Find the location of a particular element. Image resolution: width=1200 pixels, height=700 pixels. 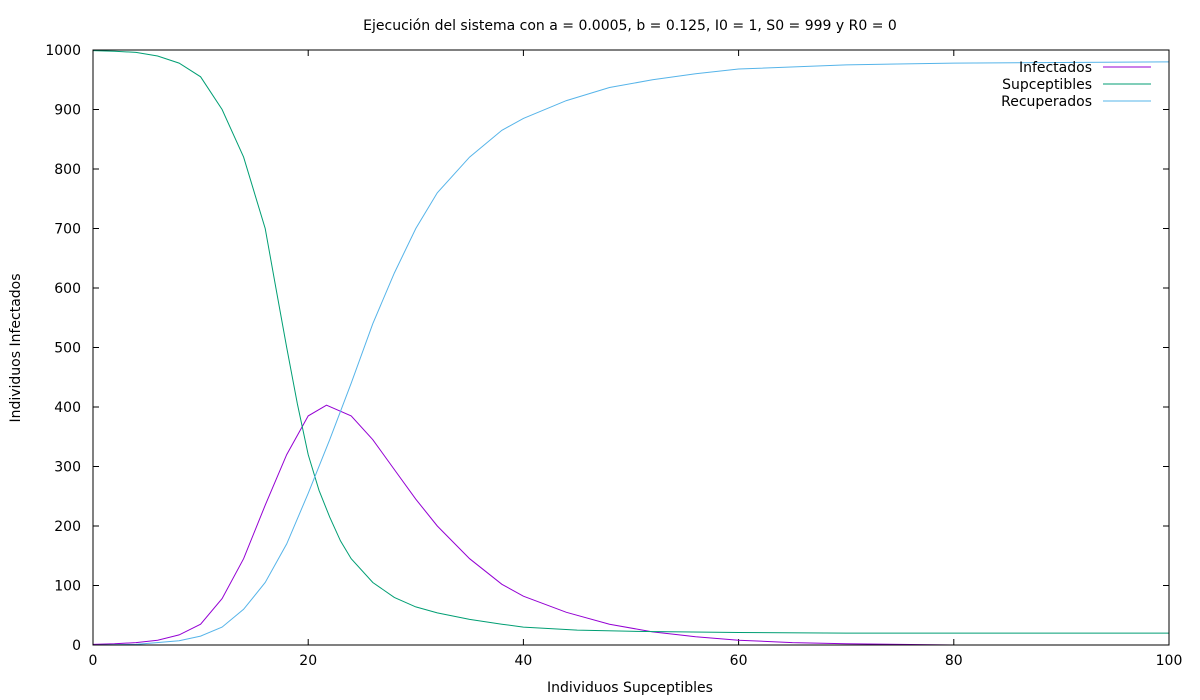

legend-label: Infectados is located at coordinates (1055, 68).